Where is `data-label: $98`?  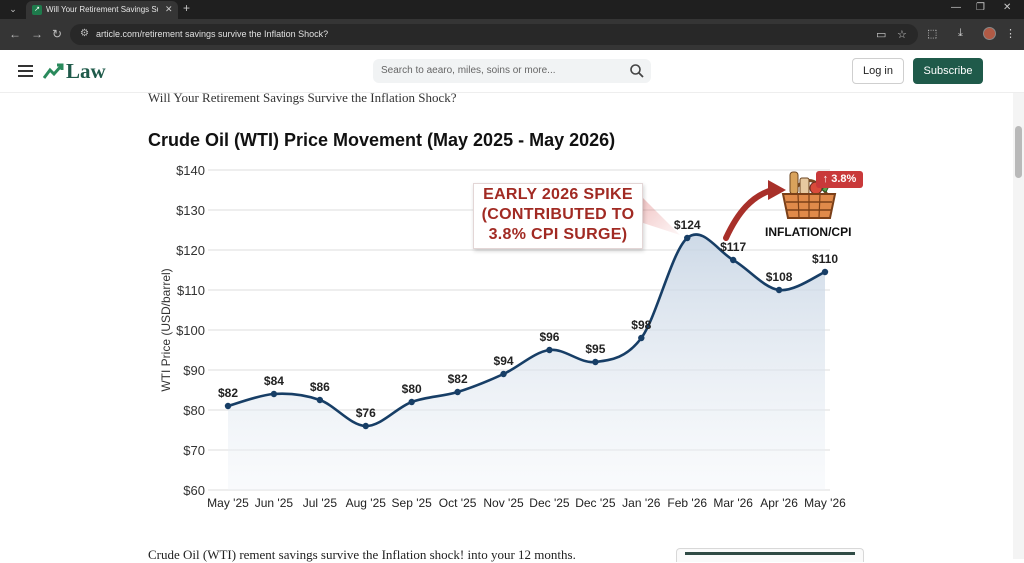
data-label: $98 is located at coordinates (641, 325).